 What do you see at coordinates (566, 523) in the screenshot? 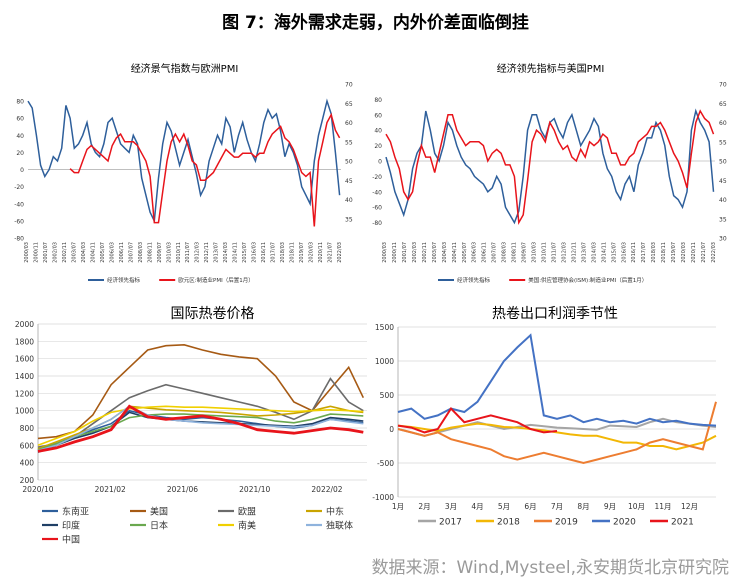
I see `legend-label: 2019` at bounding box center [566, 523].